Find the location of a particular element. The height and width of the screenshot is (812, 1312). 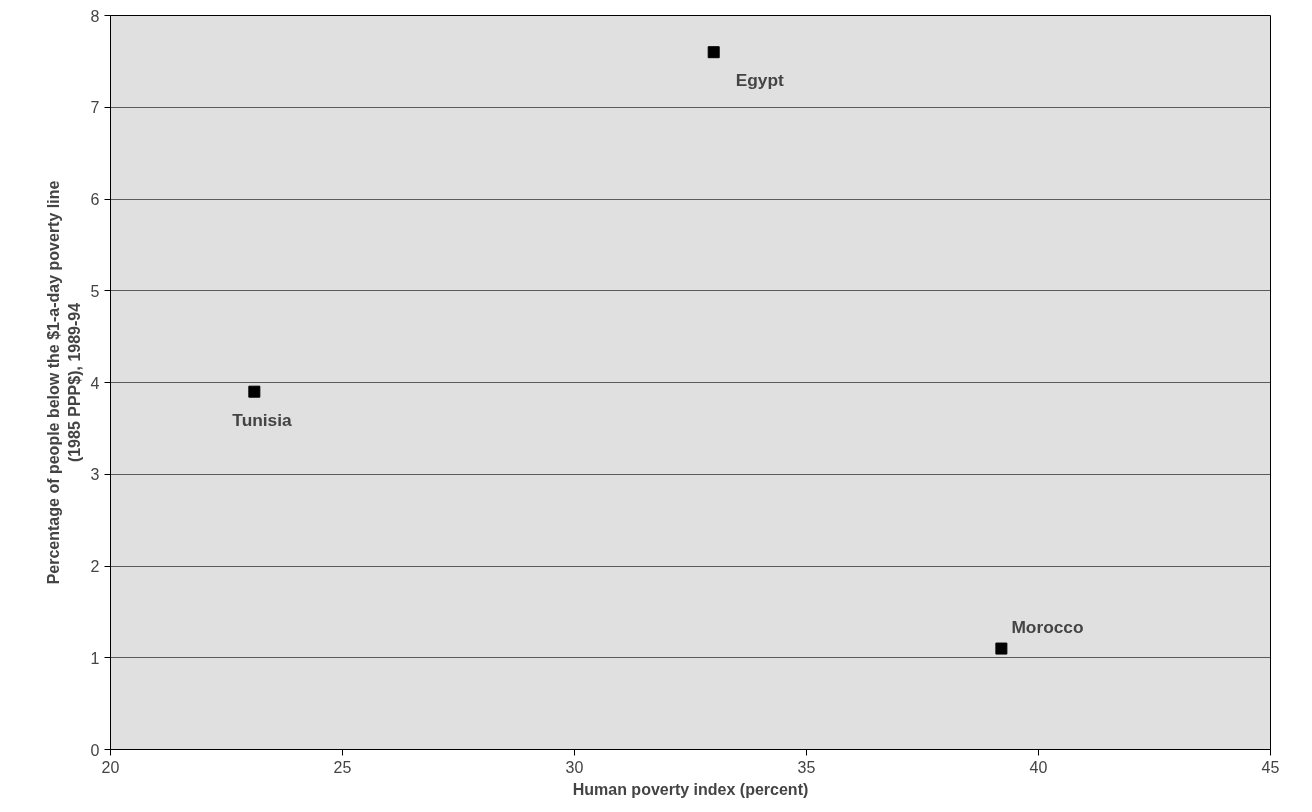

x-tick-label: 25 is located at coordinates (342, 767).